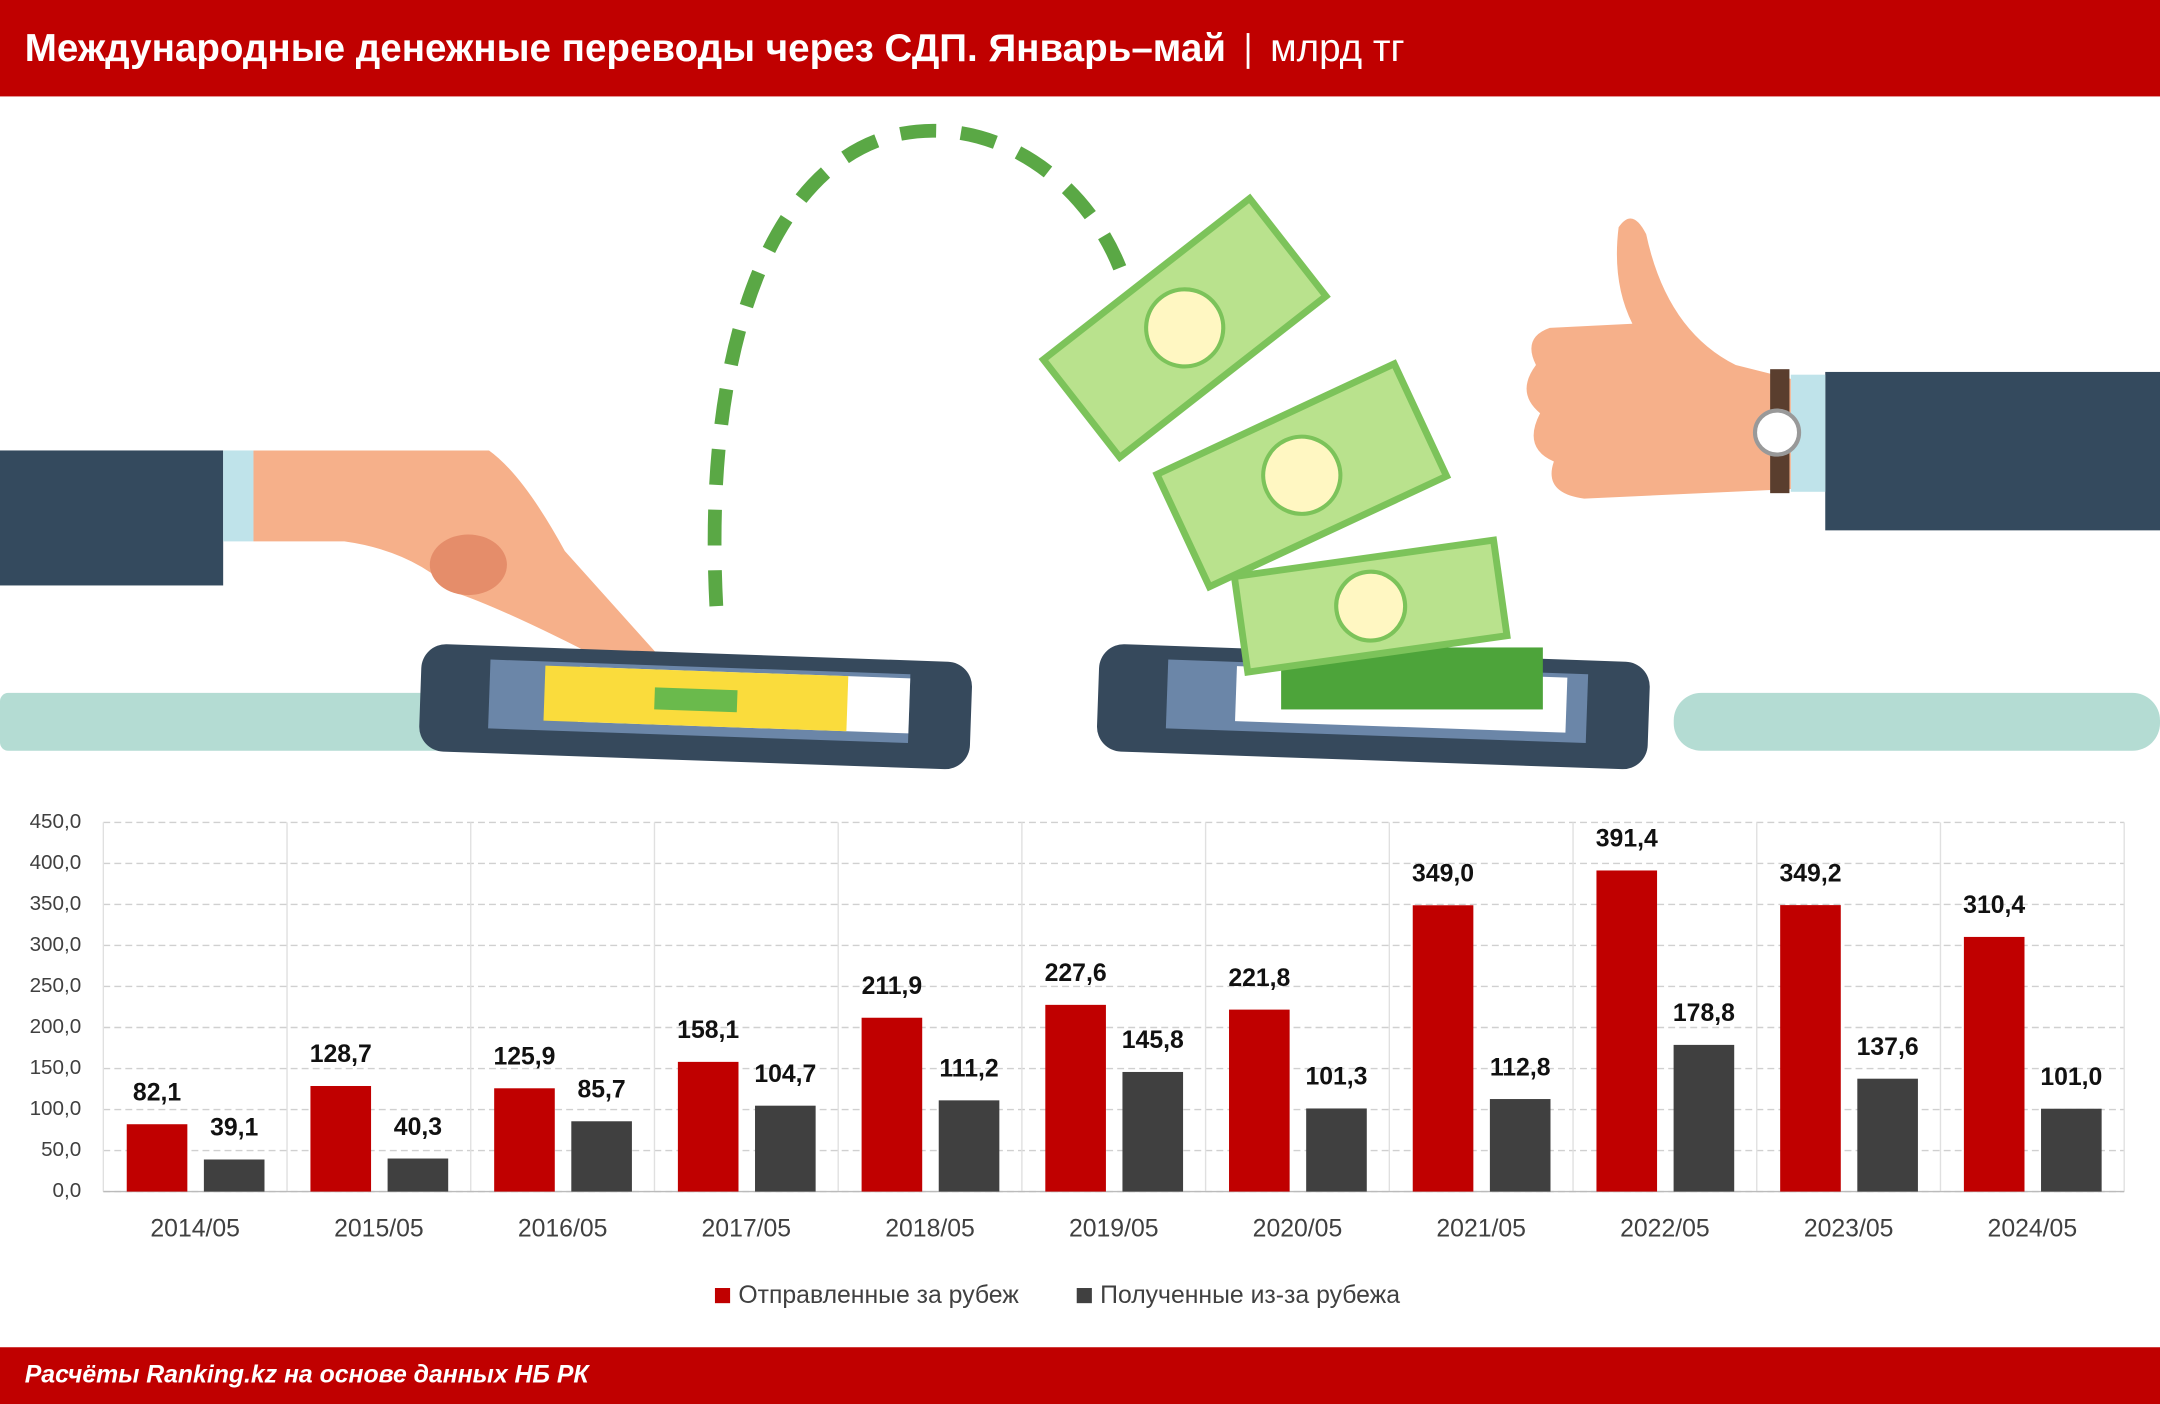  Describe the element at coordinates (1153, 1040) in the screenshot. I see `data-label: 145,8` at that location.